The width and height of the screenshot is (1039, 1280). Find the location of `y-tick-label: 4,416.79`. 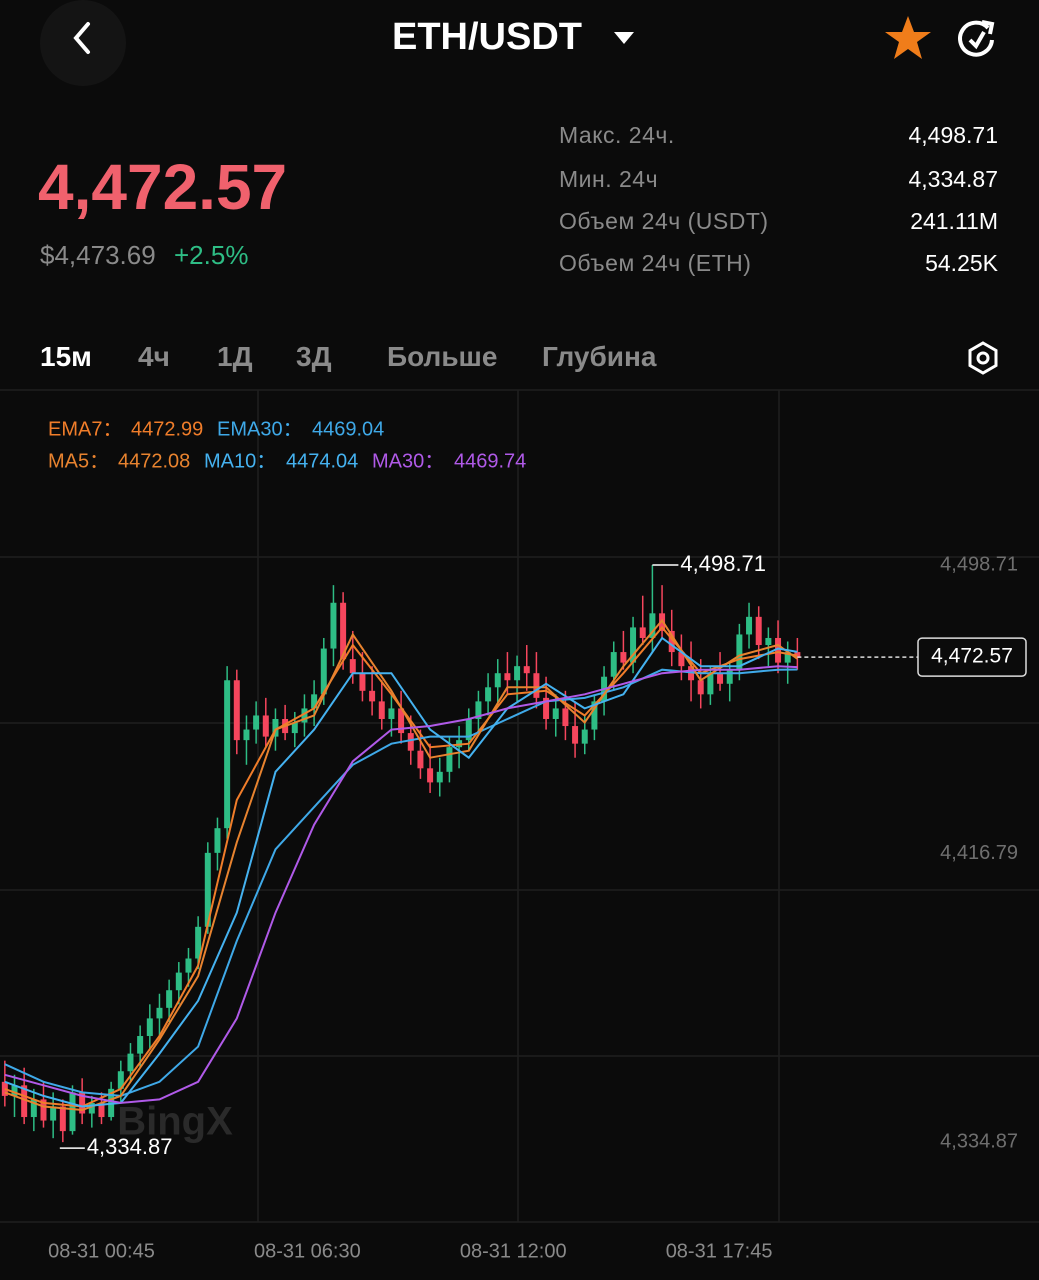

y-tick-label: 4,416.79 is located at coordinates (979, 853).